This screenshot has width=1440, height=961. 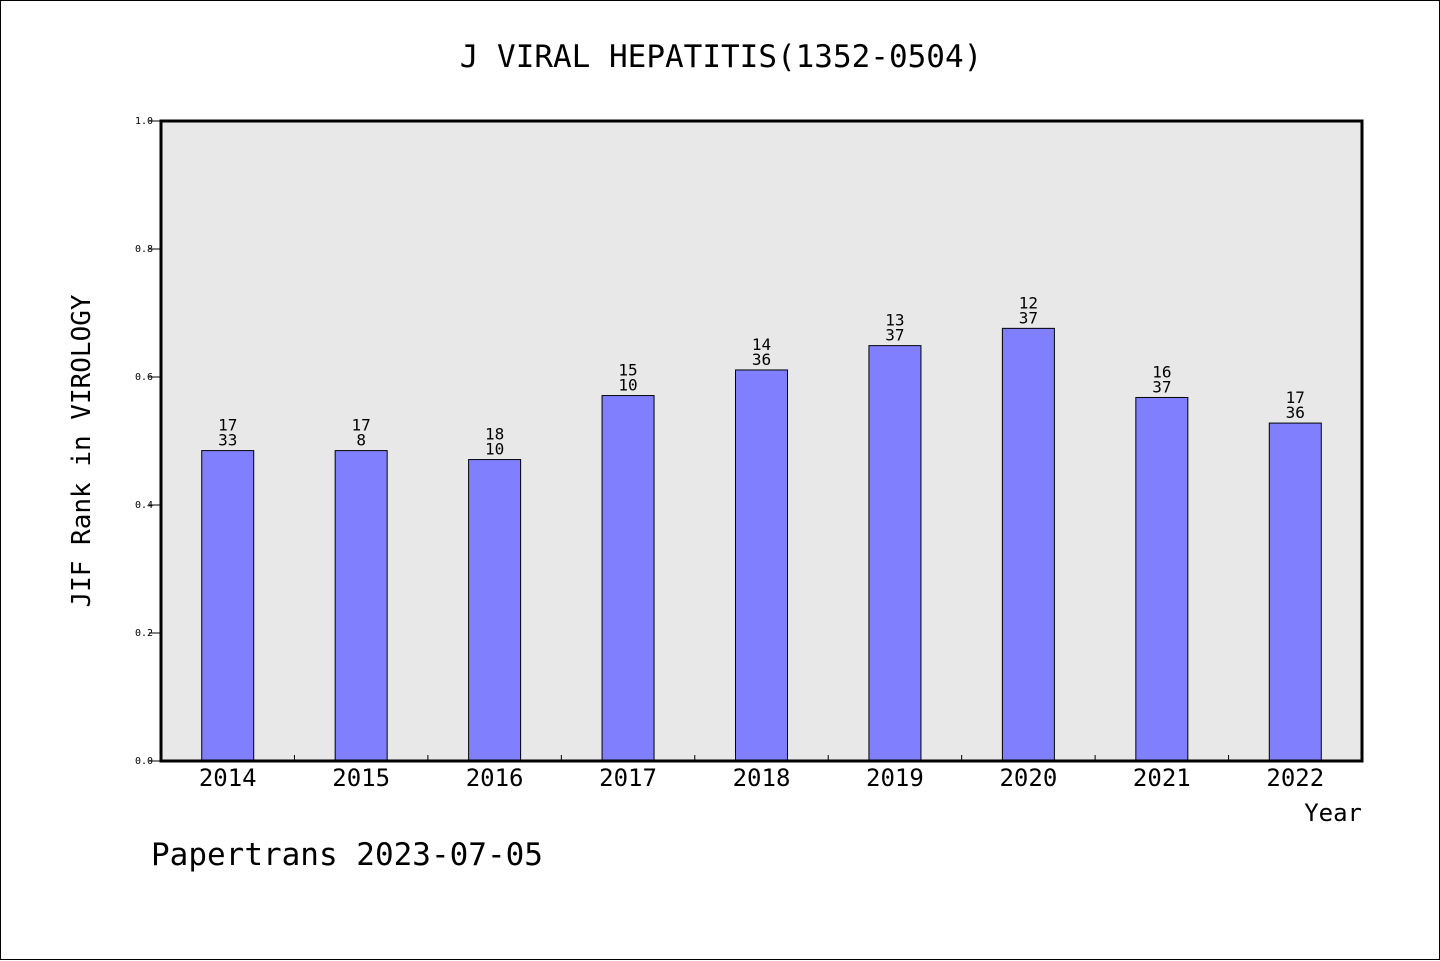 I want to click on x-axis-label: Year, so click(x=1333, y=813).